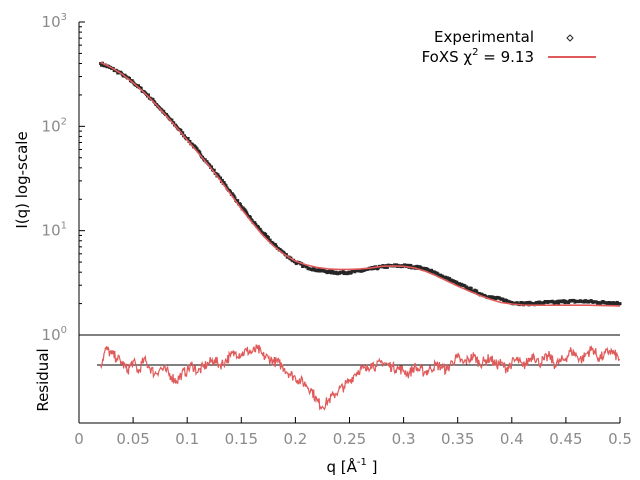 This screenshot has height=480, width=640. What do you see at coordinates (447, 57) in the screenshot?
I see `legend-fit-prefix: FoXS χ` at bounding box center [447, 57].